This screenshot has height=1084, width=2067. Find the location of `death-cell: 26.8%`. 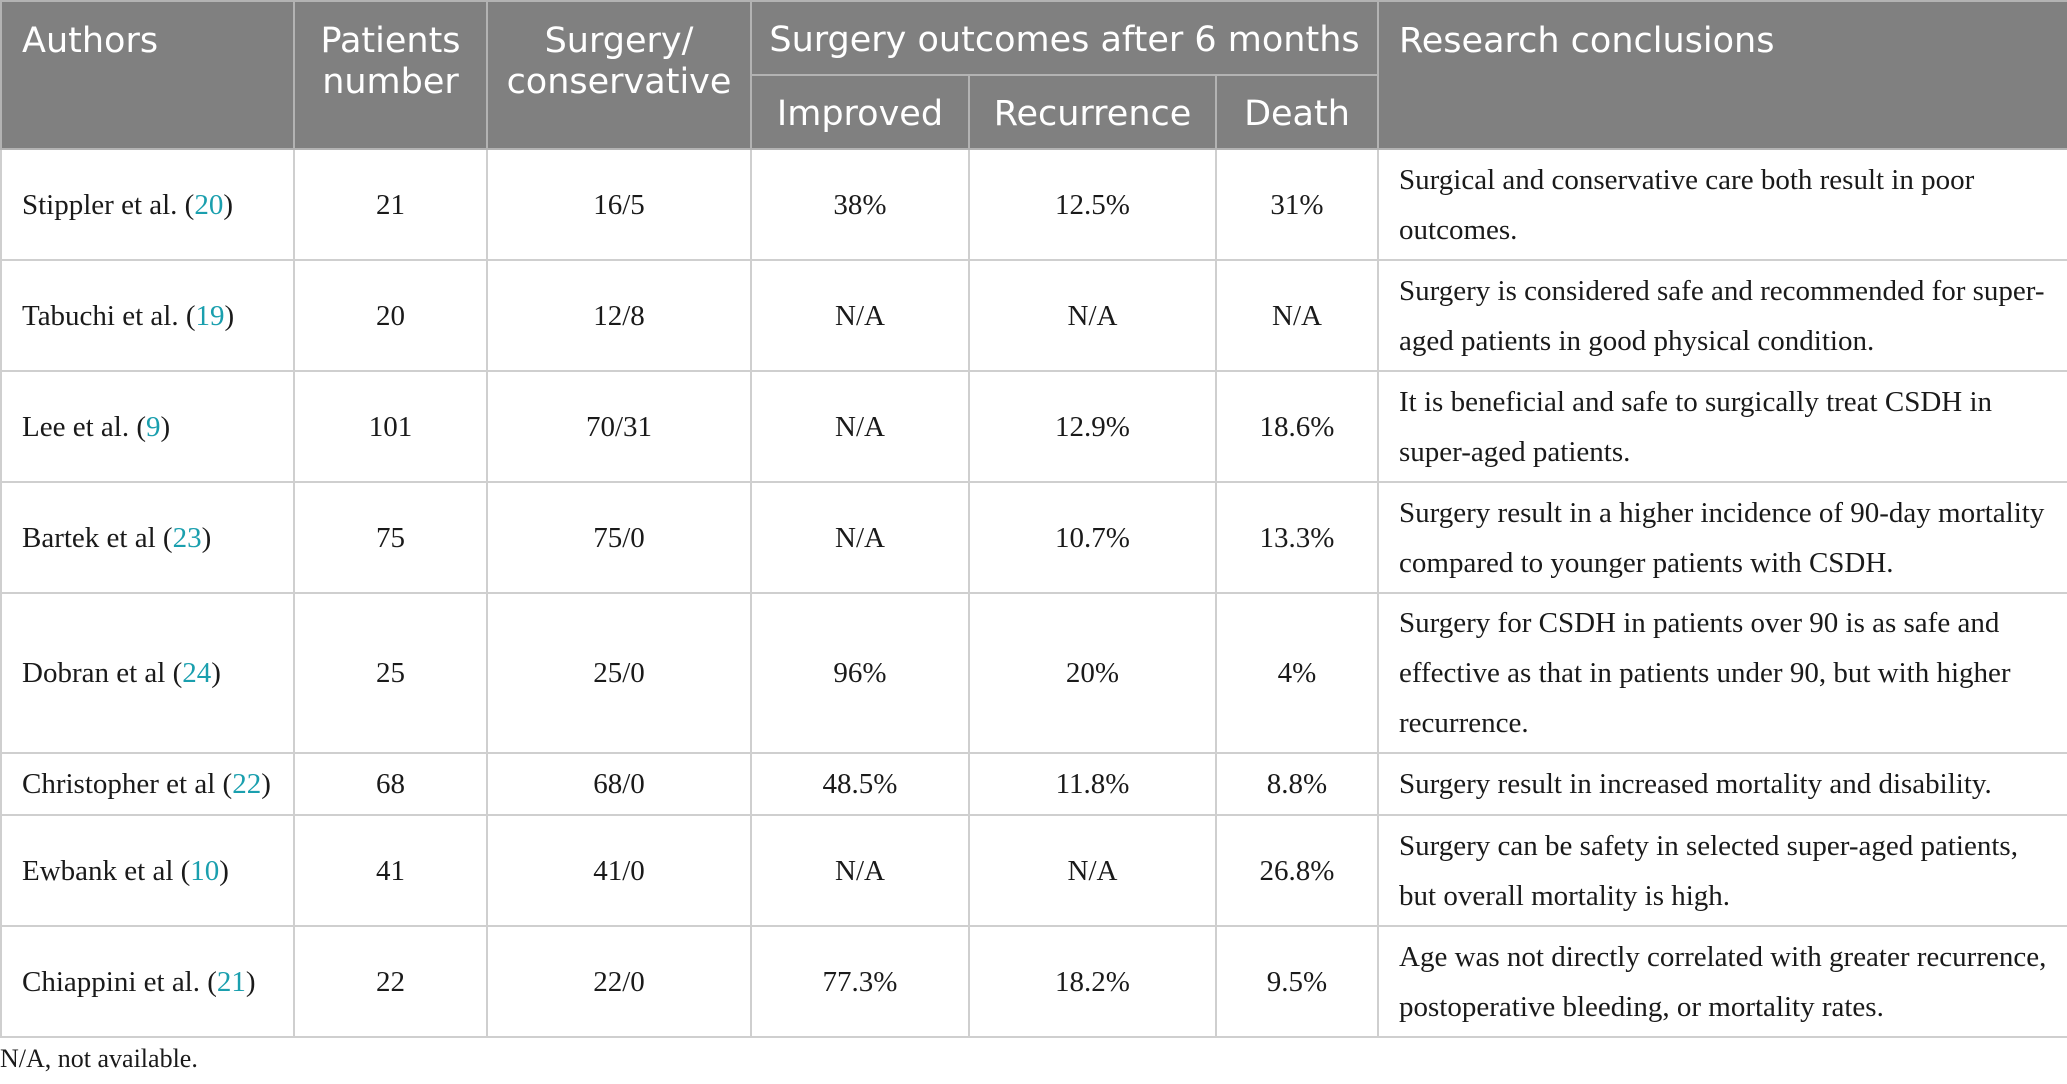

death-cell: 26.8% is located at coordinates (1297, 870).